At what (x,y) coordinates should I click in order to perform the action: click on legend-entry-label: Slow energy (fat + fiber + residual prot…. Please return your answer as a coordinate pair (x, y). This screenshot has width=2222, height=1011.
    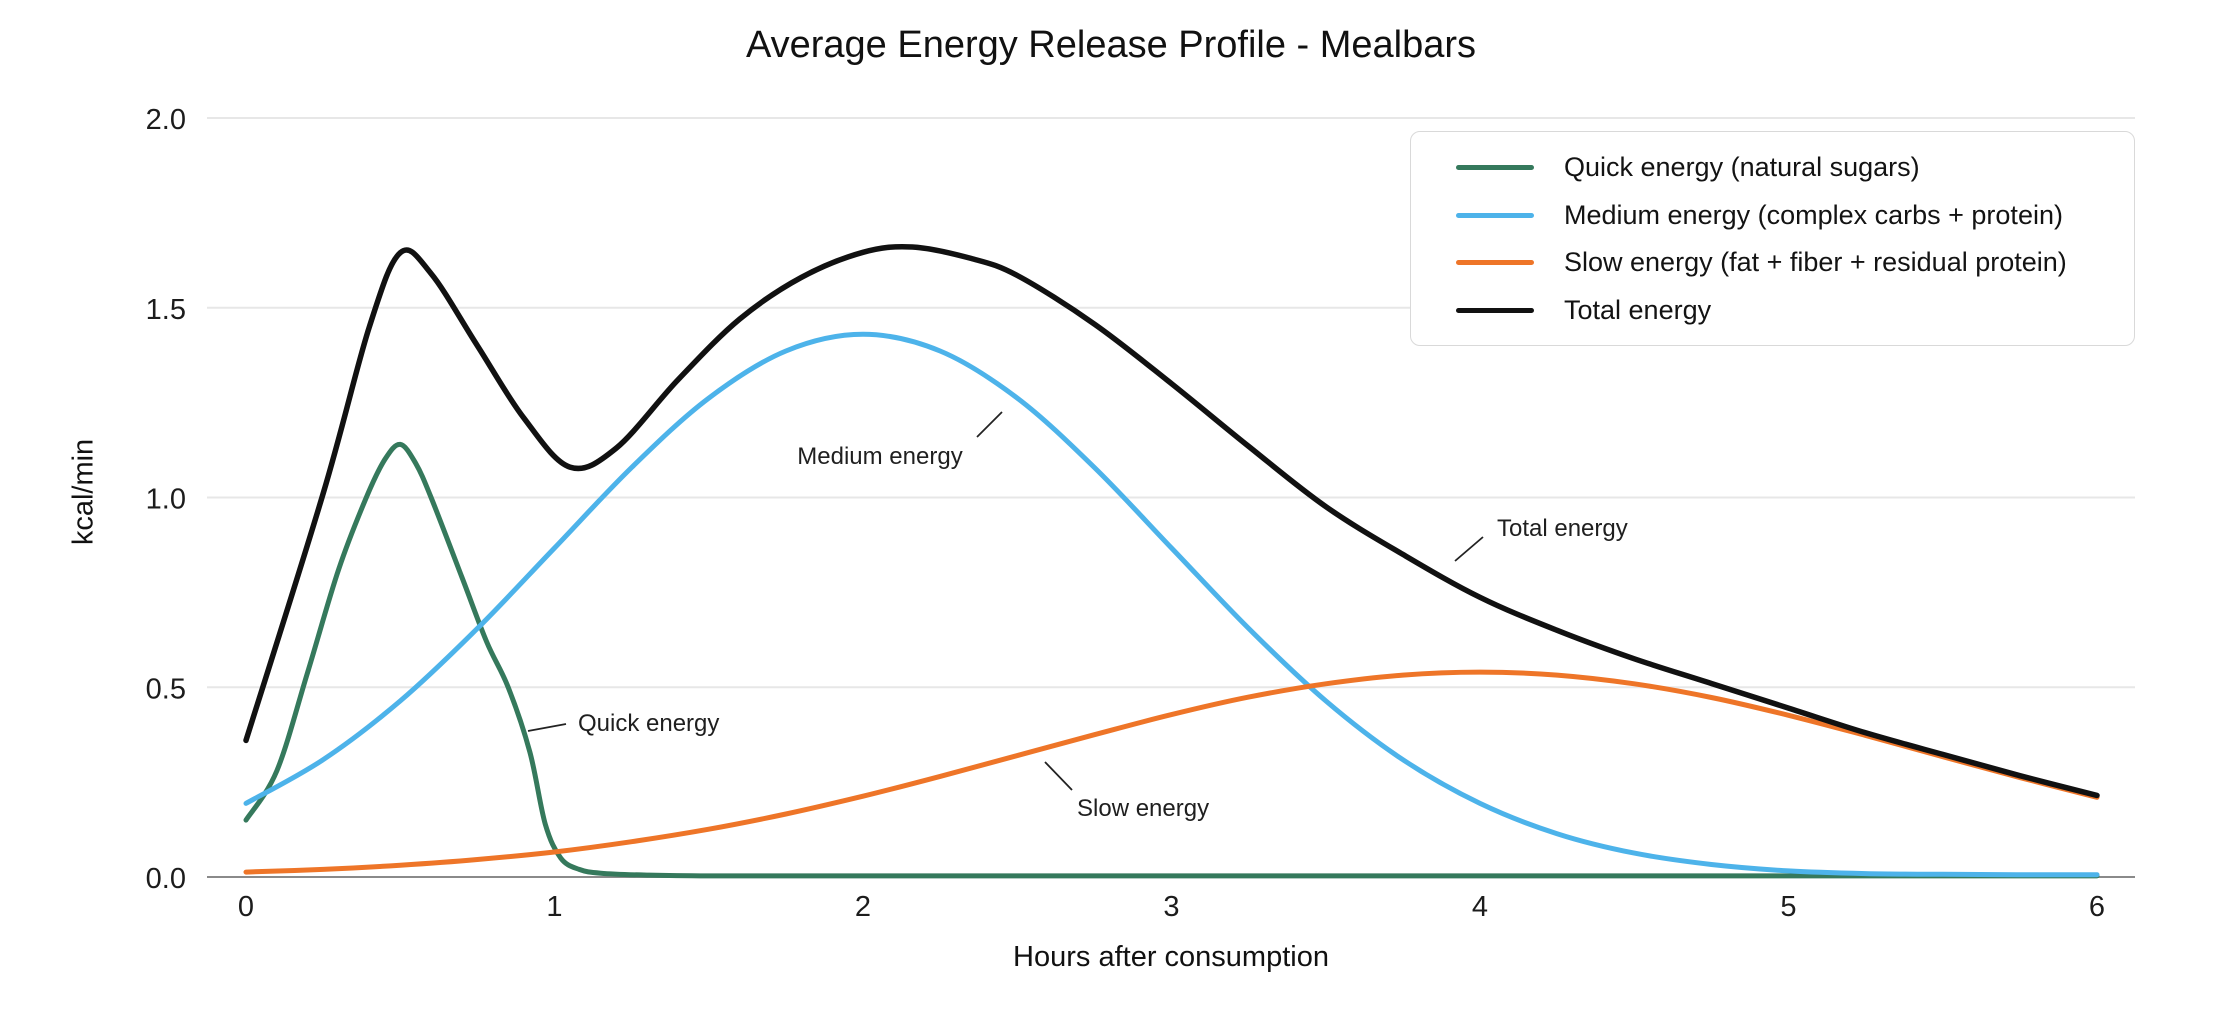
    Looking at the image, I should click on (1815, 262).